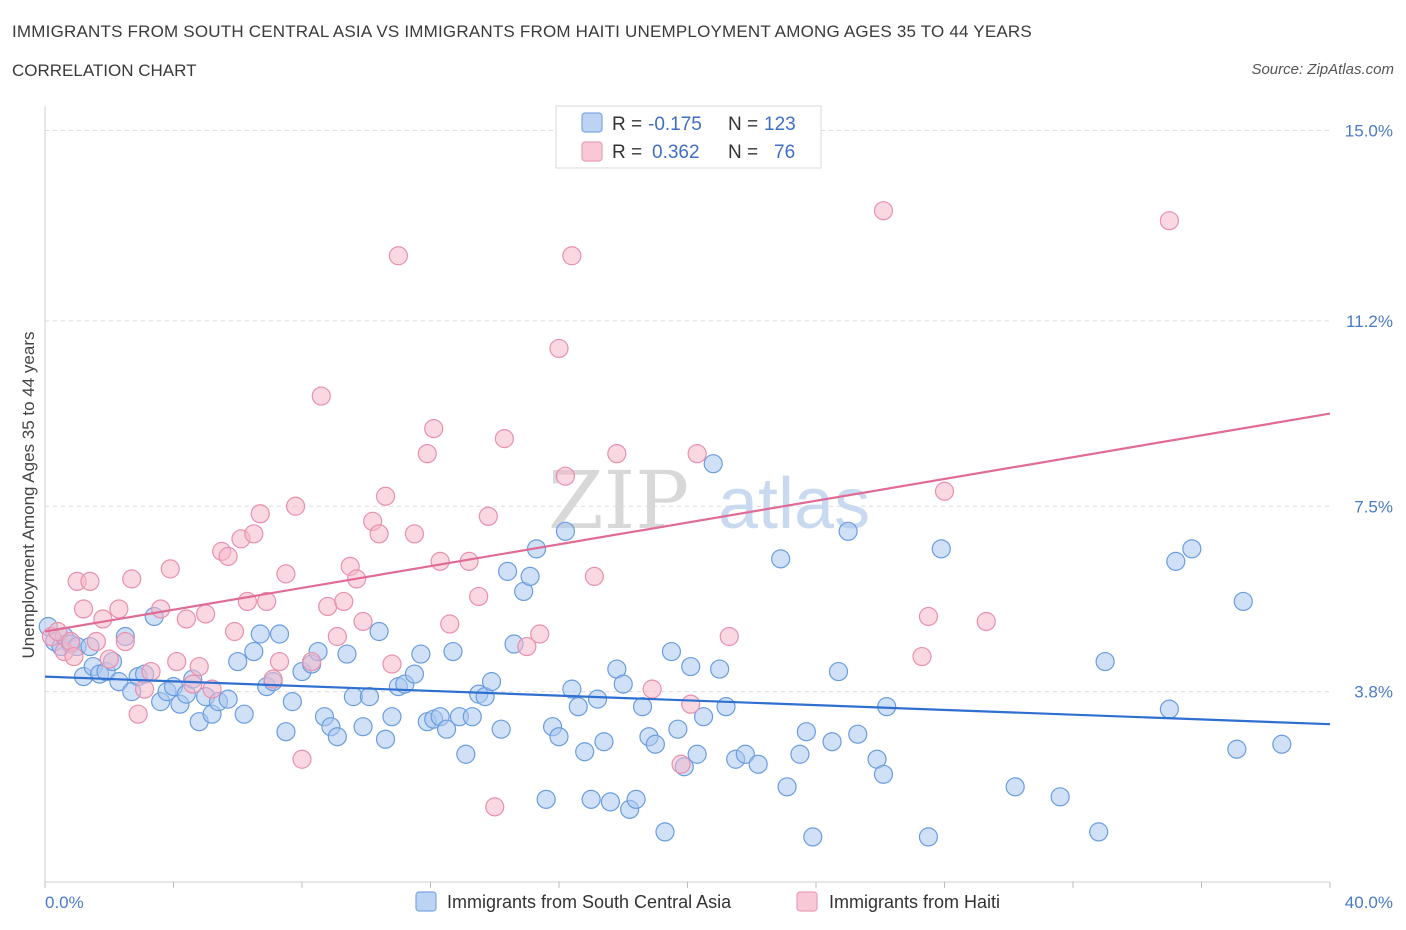  What do you see at coordinates (675, 124) in the screenshot?
I see `legend-r-value-blue: -0.175` at bounding box center [675, 124].